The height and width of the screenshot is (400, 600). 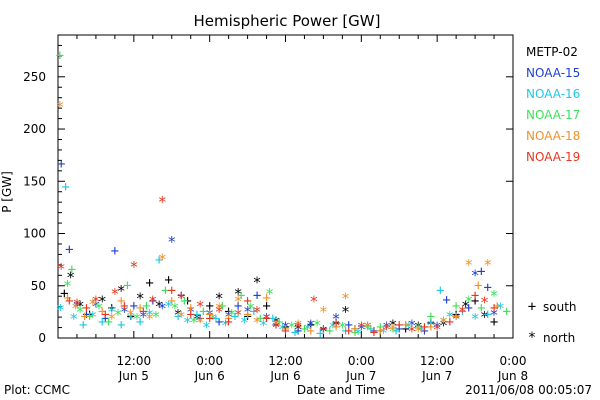 I want to click on legend-entry-metp-02: METP-02, so click(x=552, y=52).